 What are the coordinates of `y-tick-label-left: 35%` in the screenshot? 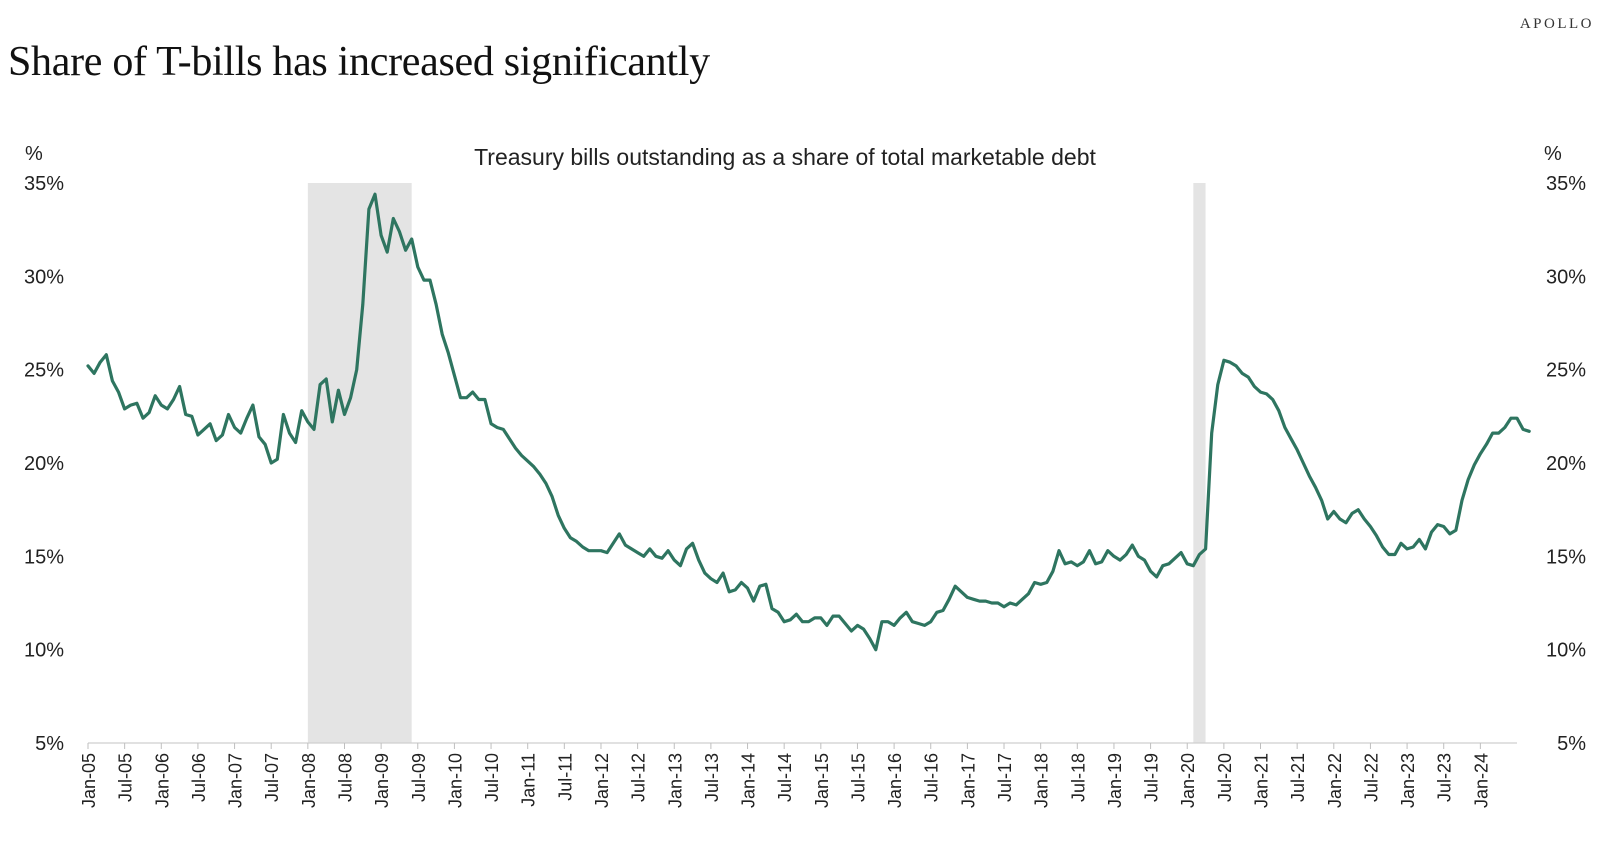 It's located at (44, 184).